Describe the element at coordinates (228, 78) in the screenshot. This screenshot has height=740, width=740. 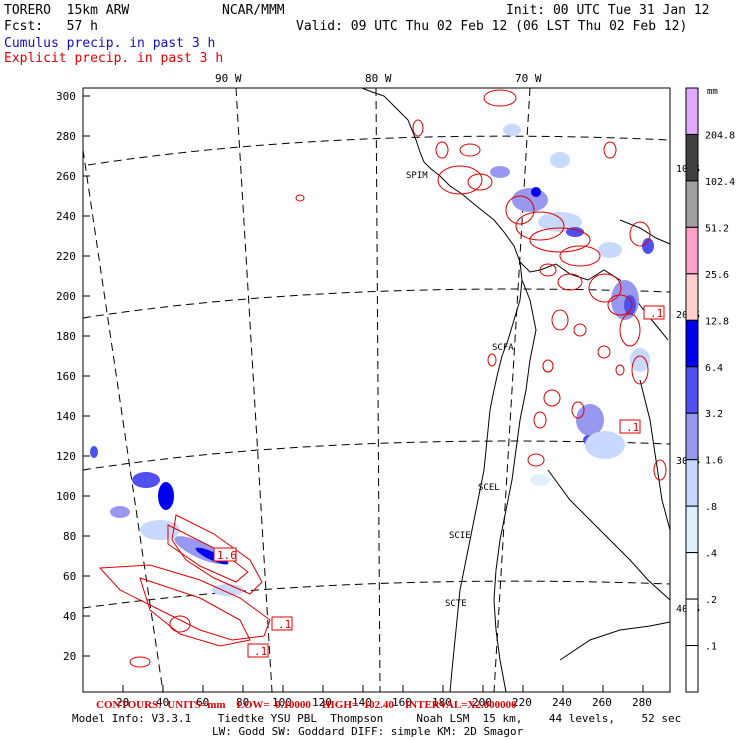
I see `lon-label: 90 W` at that location.